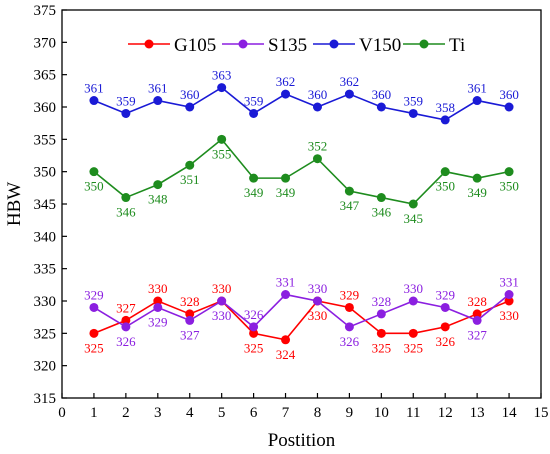 The image size is (550, 454). Describe the element at coordinates (45, 367) in the screenshot. I see `y-tick-label: 320` at that location.